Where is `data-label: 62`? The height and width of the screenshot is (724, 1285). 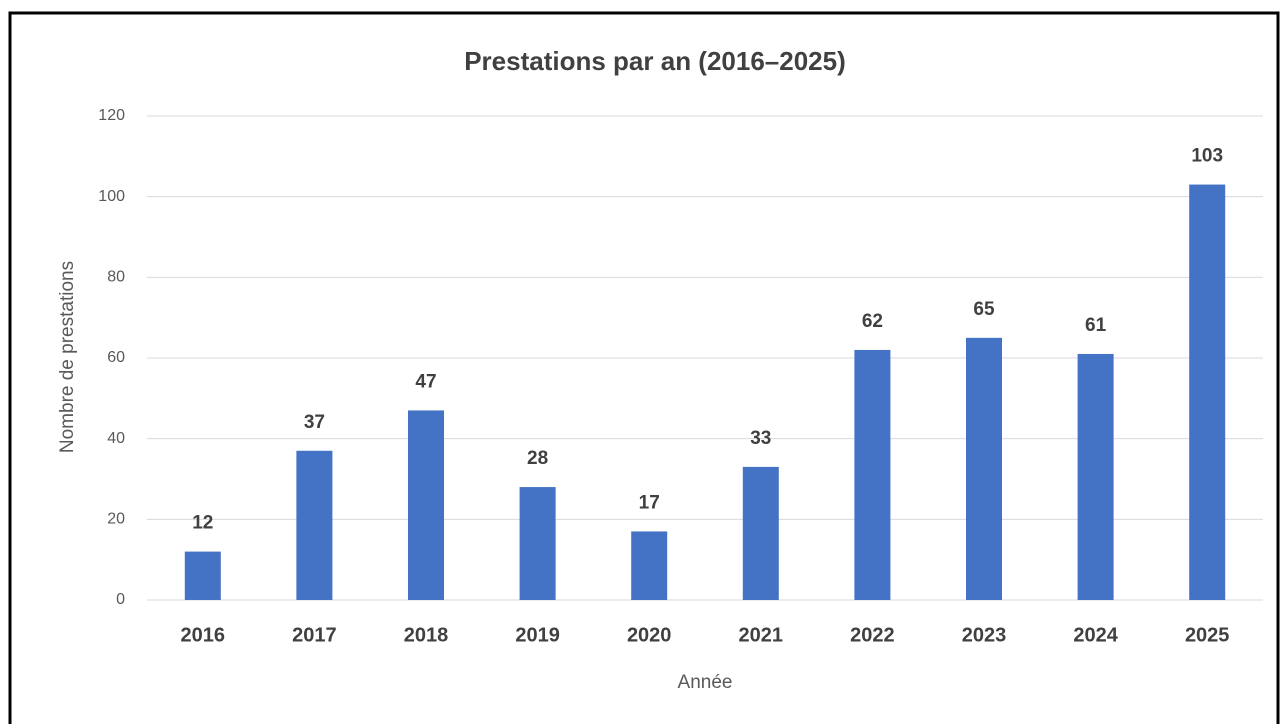
data-label: 62 is located at coordinates (872, 321).